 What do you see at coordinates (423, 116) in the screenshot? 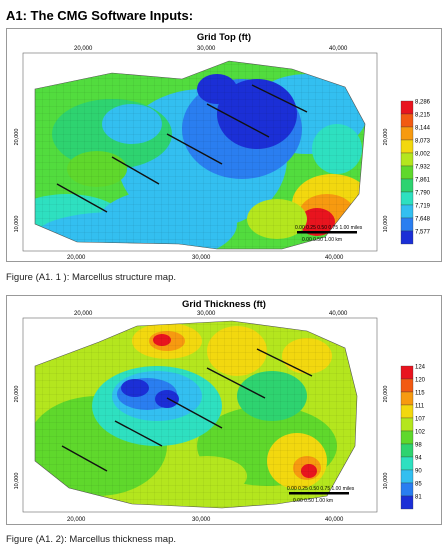
I see `legend-label: 8,215` at bounding box center [423, 116].